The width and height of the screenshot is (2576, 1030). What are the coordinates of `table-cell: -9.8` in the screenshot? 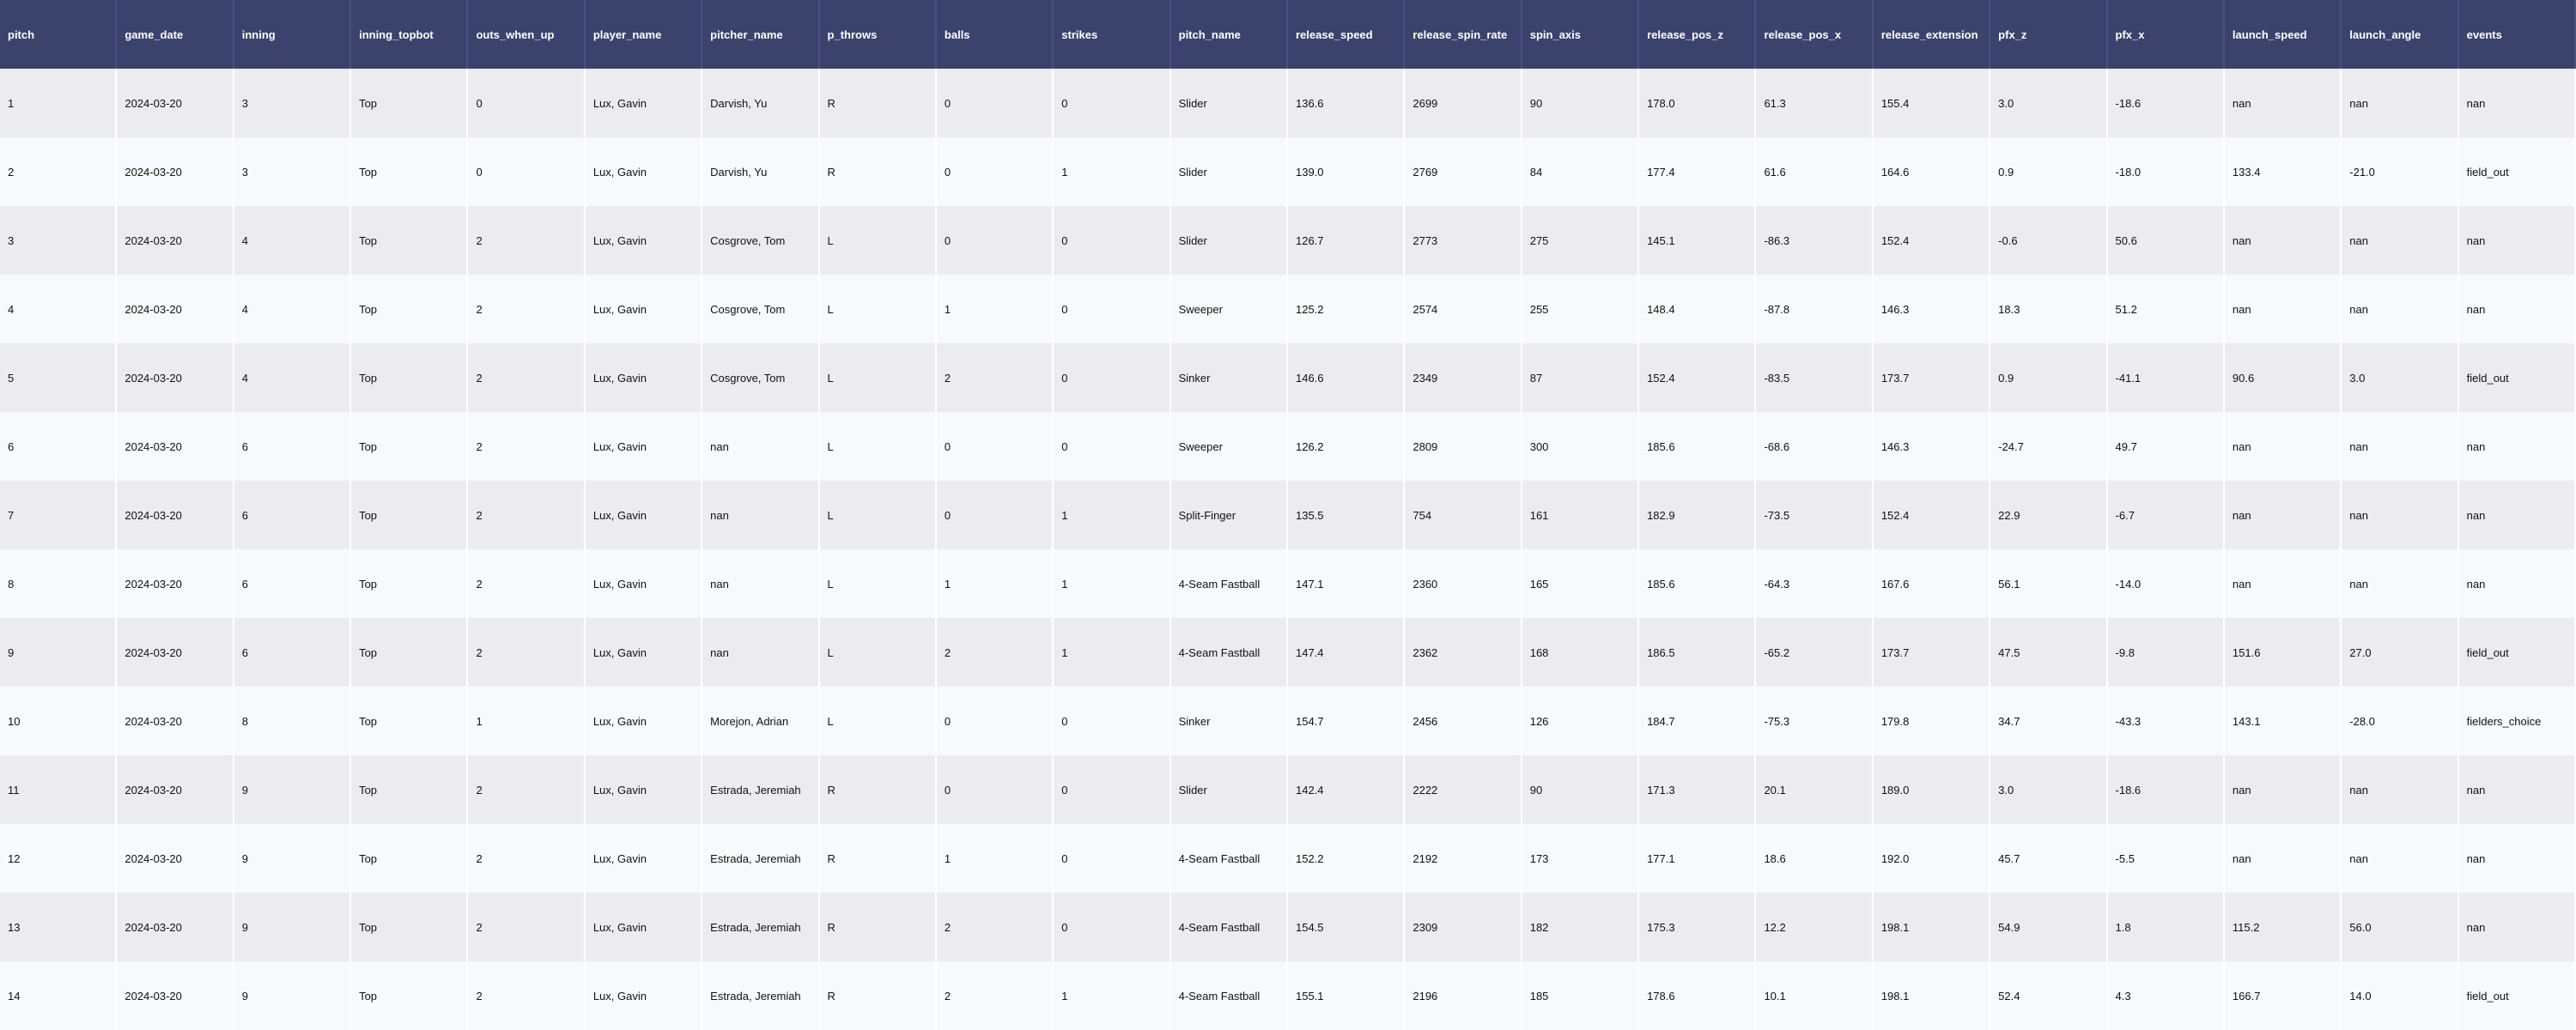 It's located at (2166, 652).